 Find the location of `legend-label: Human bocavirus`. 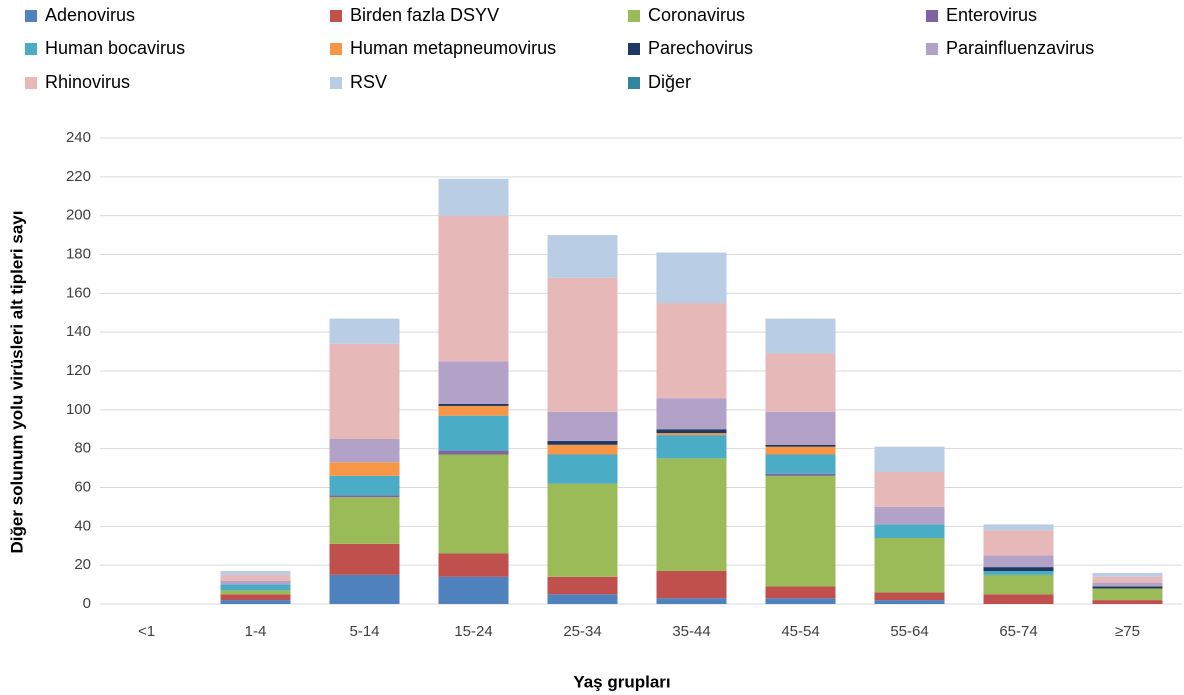

legend-label: Human bocavirus is located at coordinates (115, 48).